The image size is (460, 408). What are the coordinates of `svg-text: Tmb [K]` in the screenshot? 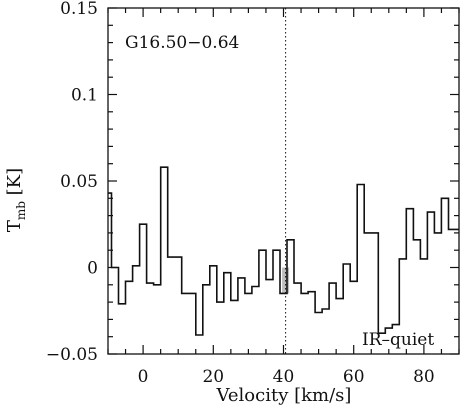 It's located at (16, 200).